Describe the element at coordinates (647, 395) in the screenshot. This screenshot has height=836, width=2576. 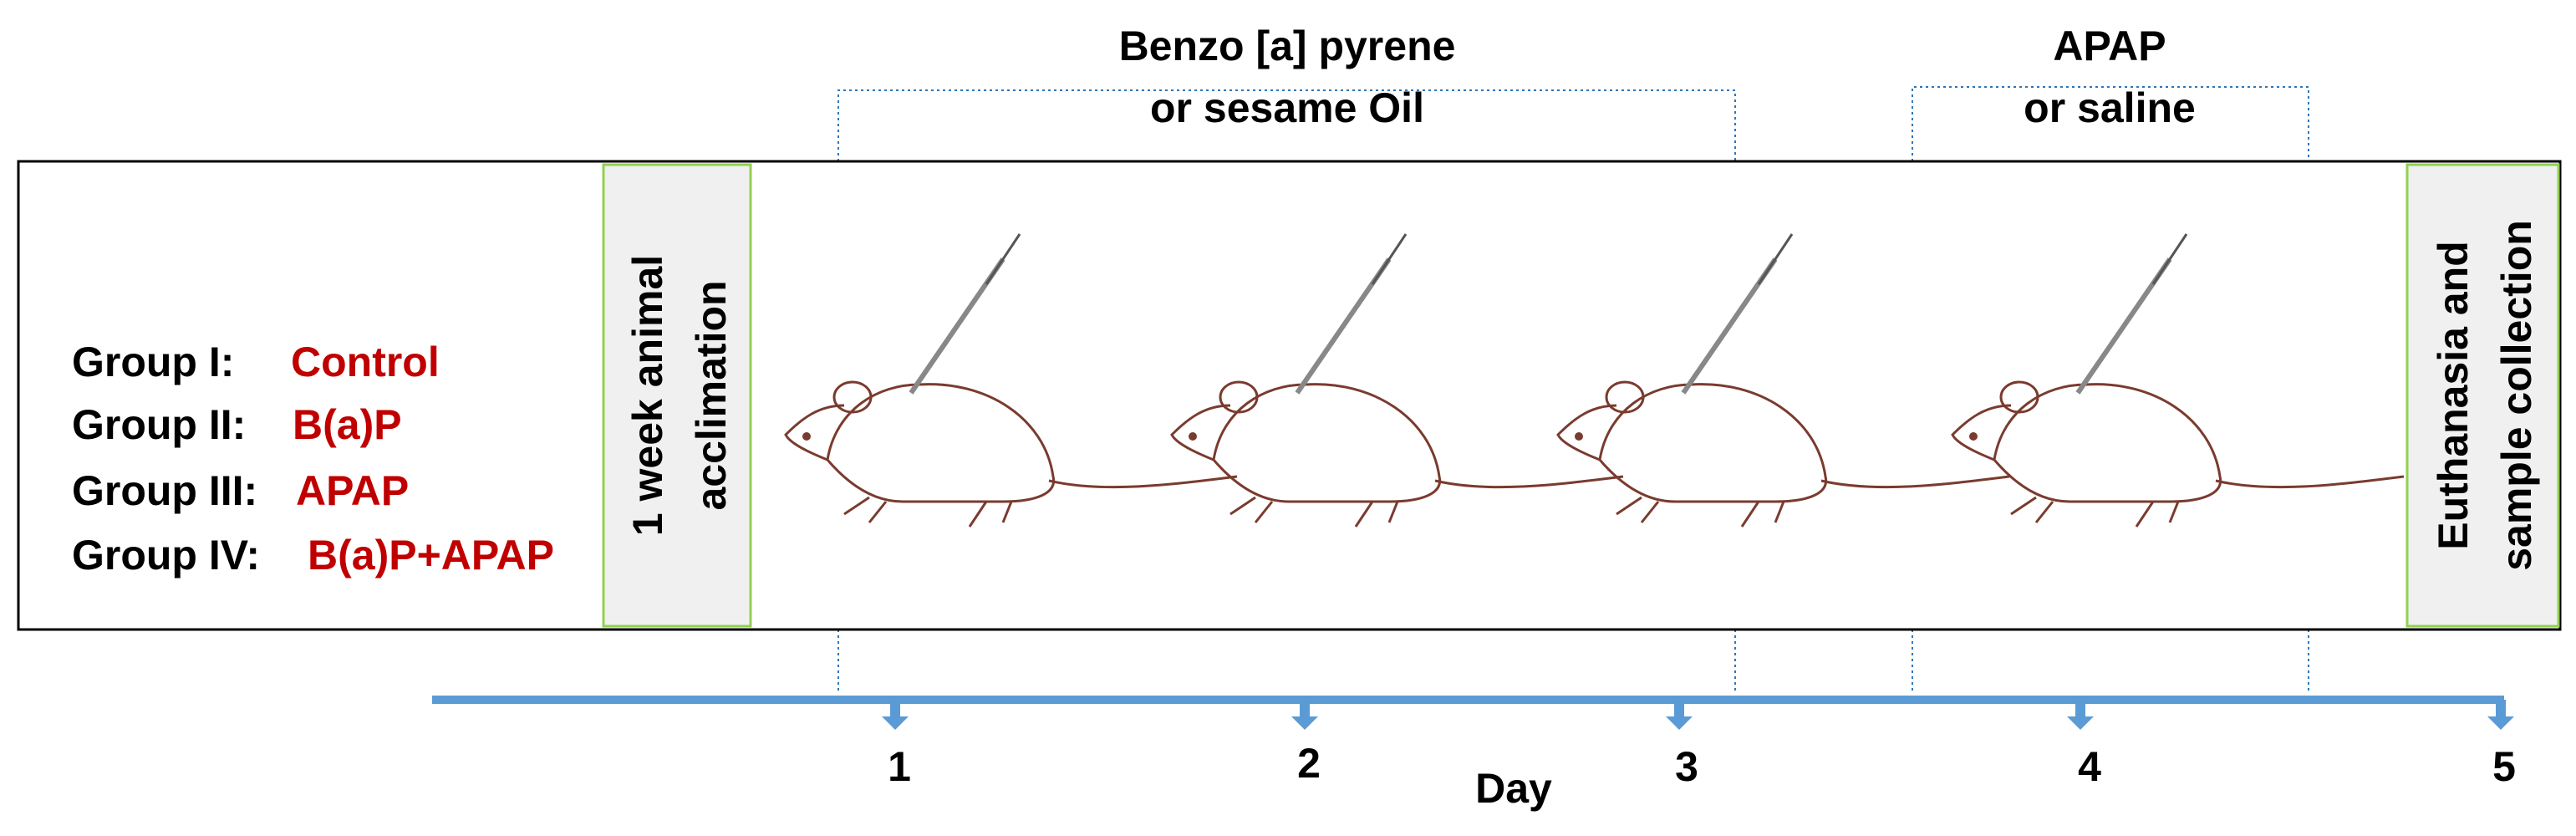
I see `acclimation-label: 1 week animal` at that location.